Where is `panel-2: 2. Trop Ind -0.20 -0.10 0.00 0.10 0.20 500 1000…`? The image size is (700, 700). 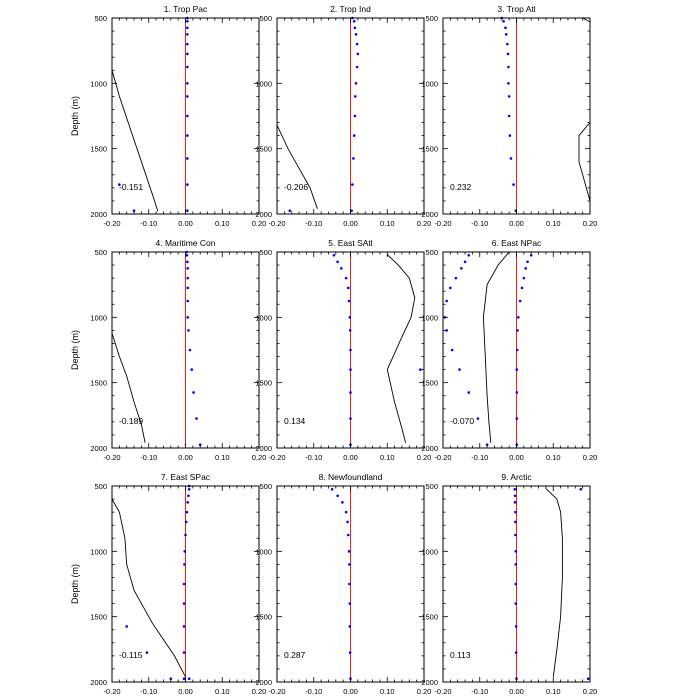 panel-2: 2. Trop Ind -0.20 -0.10 0.00 0.10 0.20 500 1000… is located at coordinates (343, 116).